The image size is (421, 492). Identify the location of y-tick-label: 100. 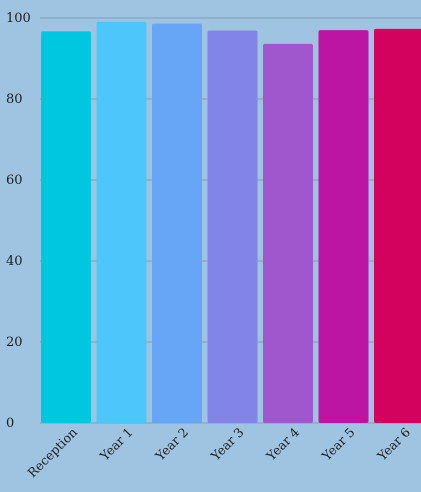
(18, 18).